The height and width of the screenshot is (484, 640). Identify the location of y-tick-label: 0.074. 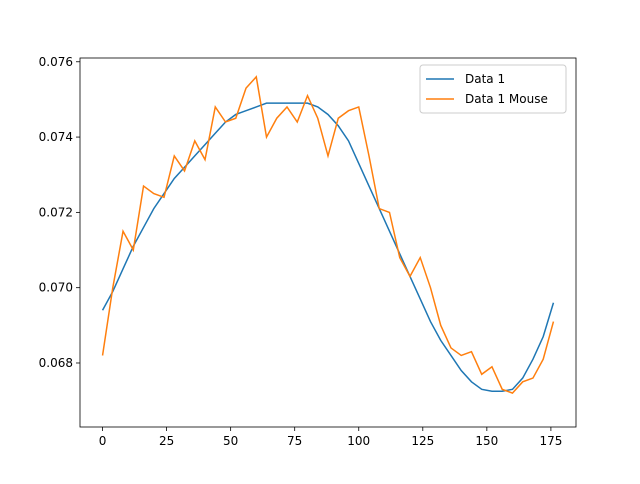
(56, 137).